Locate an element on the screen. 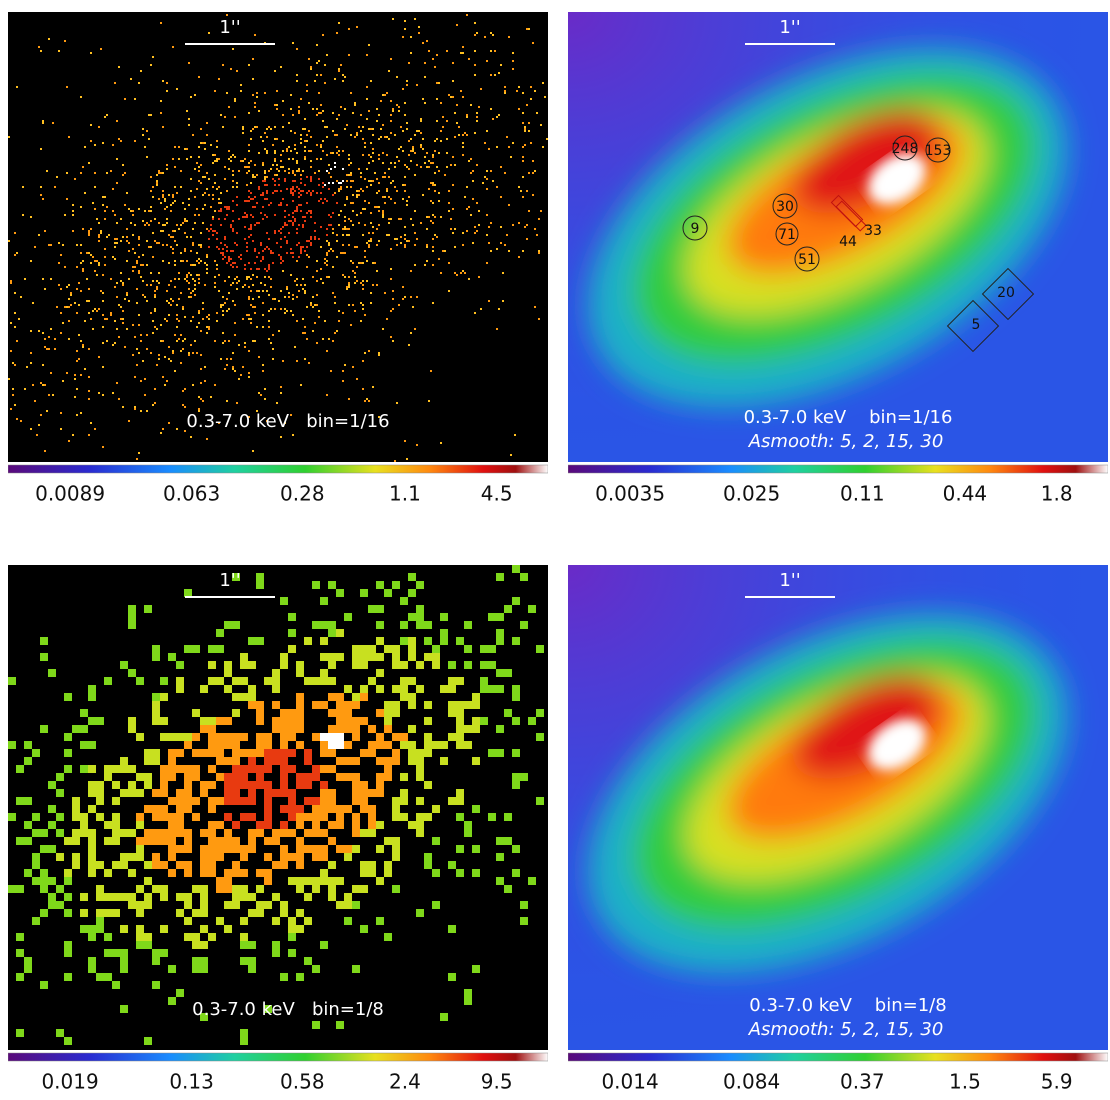  colorbar-tick-label: 5.9 is located at coordinates (1057, 1082).